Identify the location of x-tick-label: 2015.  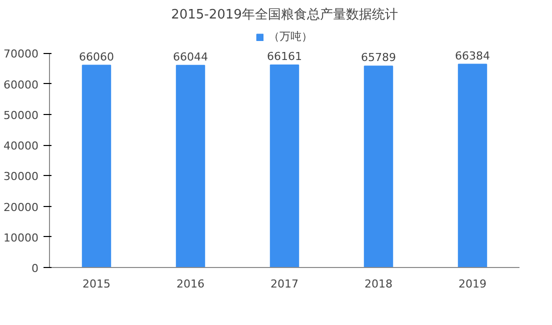
(96, 284).